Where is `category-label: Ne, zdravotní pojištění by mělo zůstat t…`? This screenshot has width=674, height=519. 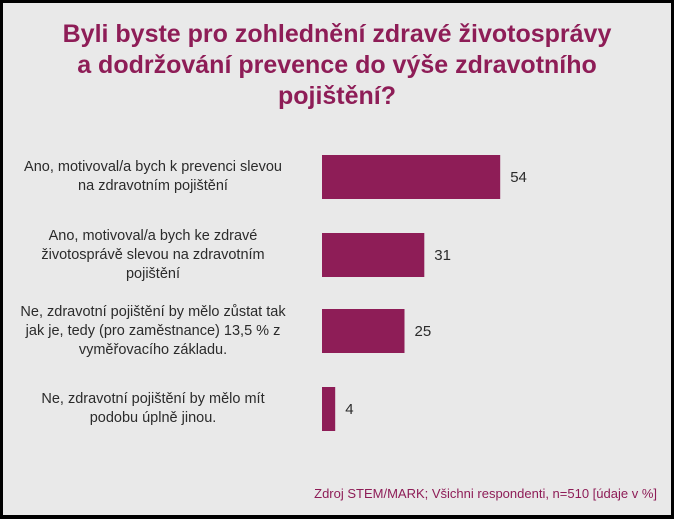 category-label: Ne, zdravotní pojištění by mělo zůstat t… is located at coordinates (153, 331).